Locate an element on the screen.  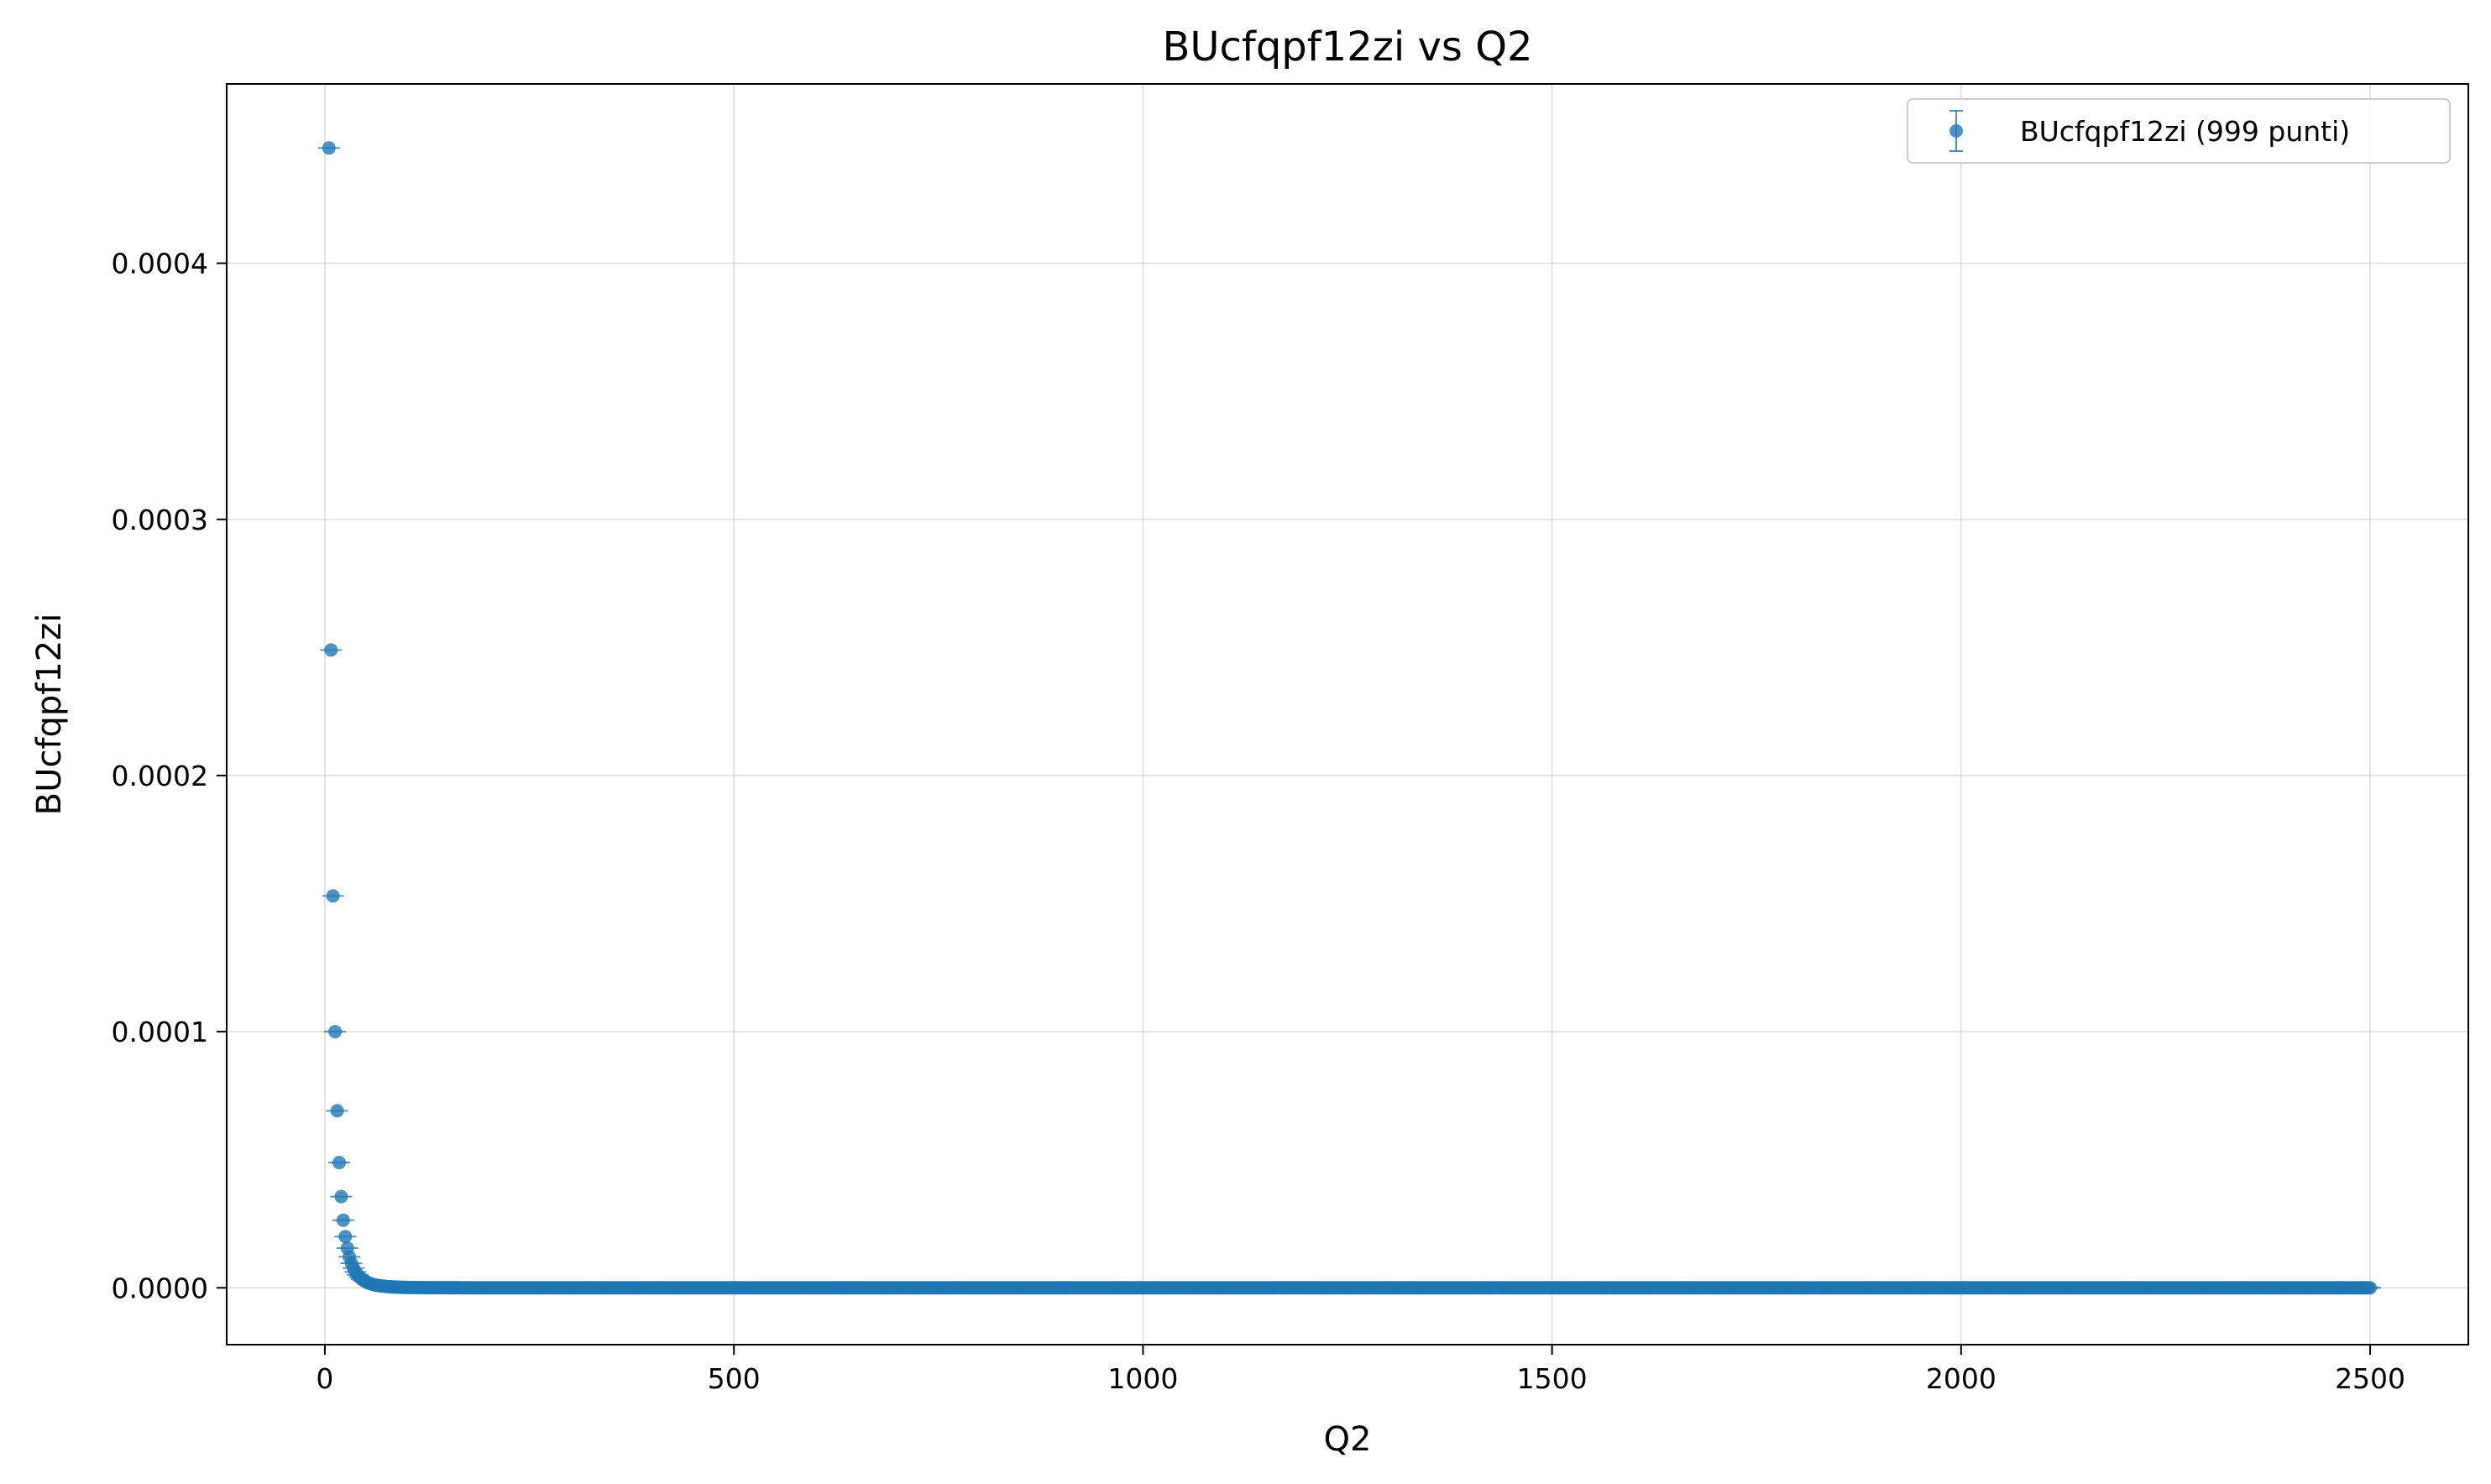
x-tick-label: 500 is located at coordinates (735, 1378).